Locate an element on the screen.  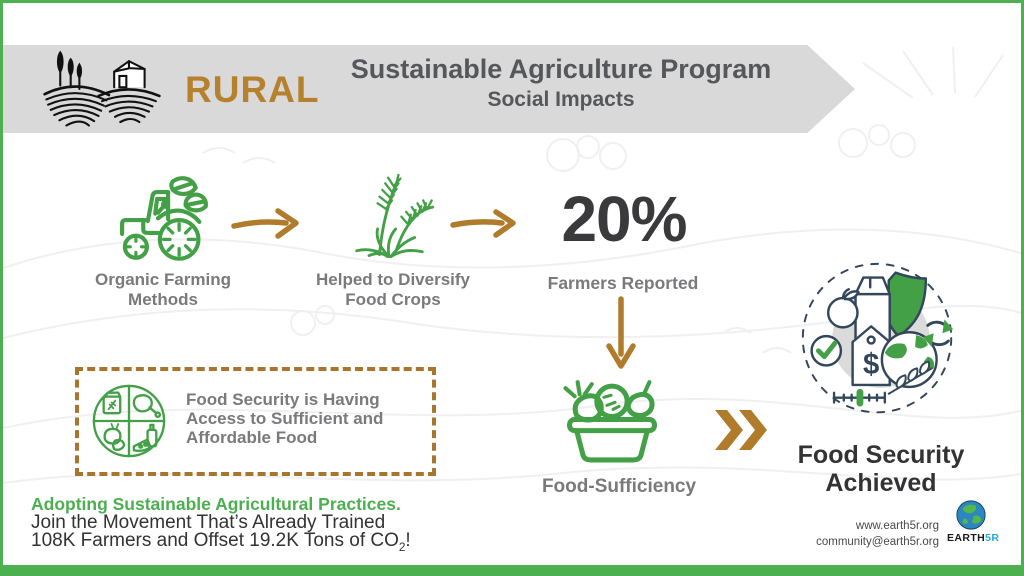
earth5r-logo: EARTH5R is located at coordinates (973, 521).